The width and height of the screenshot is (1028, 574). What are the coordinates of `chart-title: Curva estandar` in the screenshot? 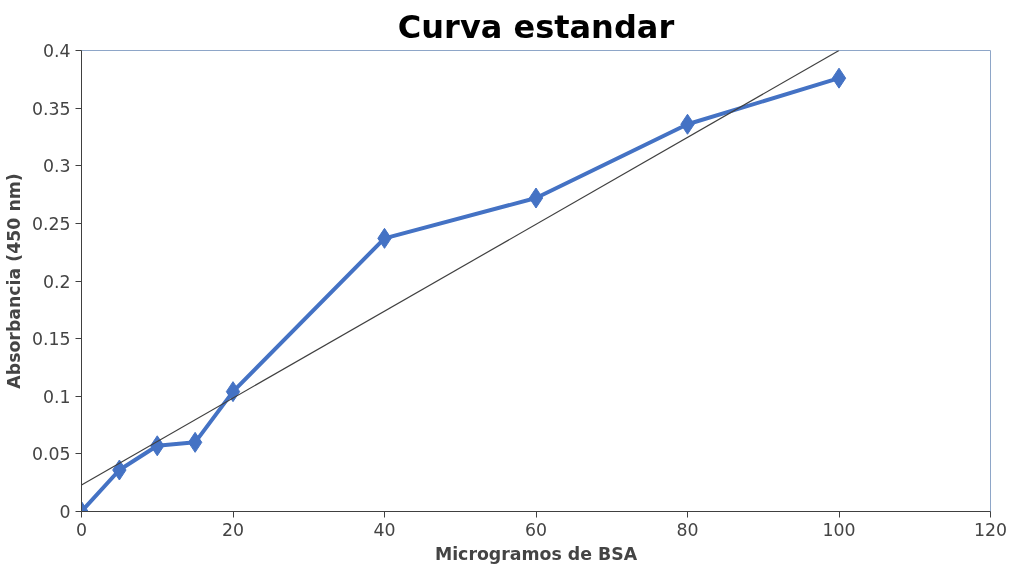 It's located at (536, 26).